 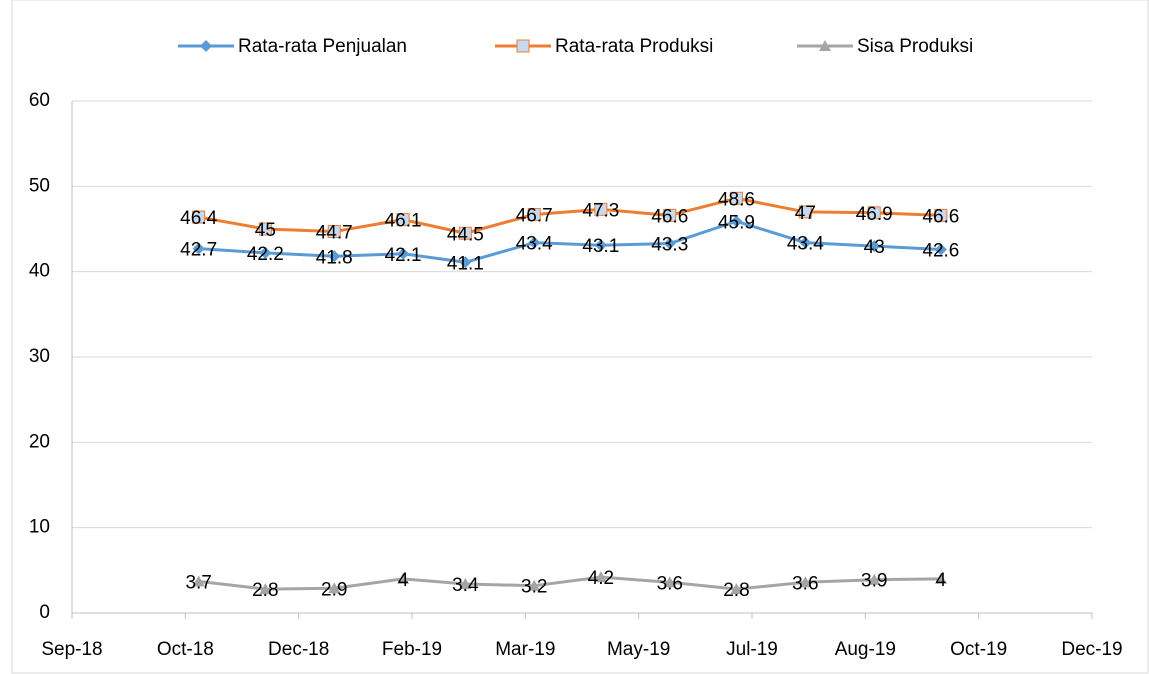 I want to click on data-label: 3.4, so click(x=465, y=585).